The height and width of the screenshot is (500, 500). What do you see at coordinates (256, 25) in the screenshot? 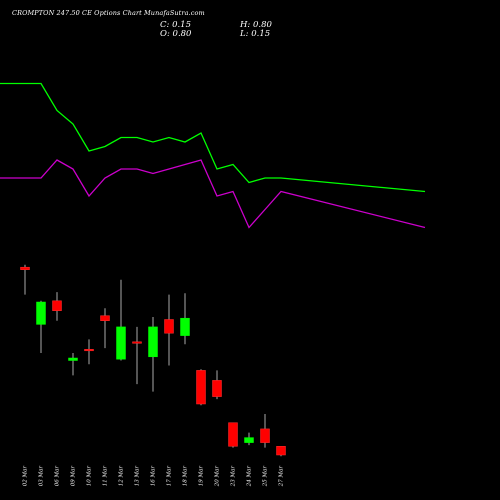
I see `high-value: H: 0.80` at bounding box center [256, 25].